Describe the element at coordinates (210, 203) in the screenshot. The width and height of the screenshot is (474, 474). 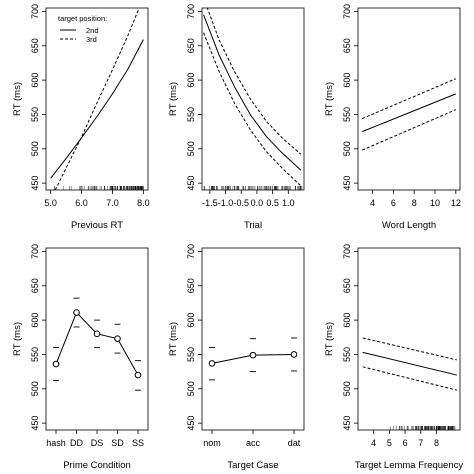
I see `x-tick-label: -1.5` at that location.